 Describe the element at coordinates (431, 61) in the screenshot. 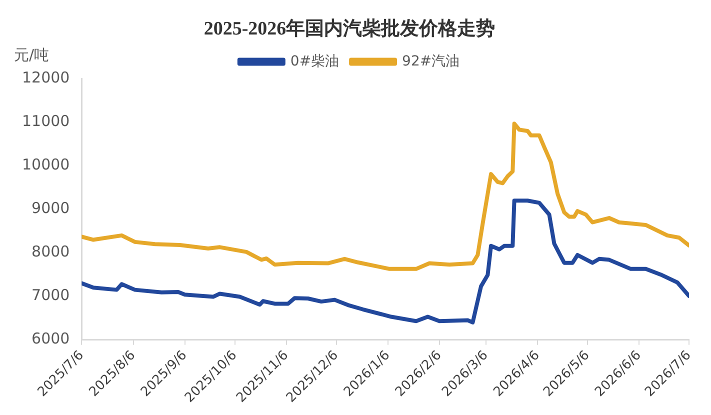

I see `legend-label: 92#汽油` at that location.